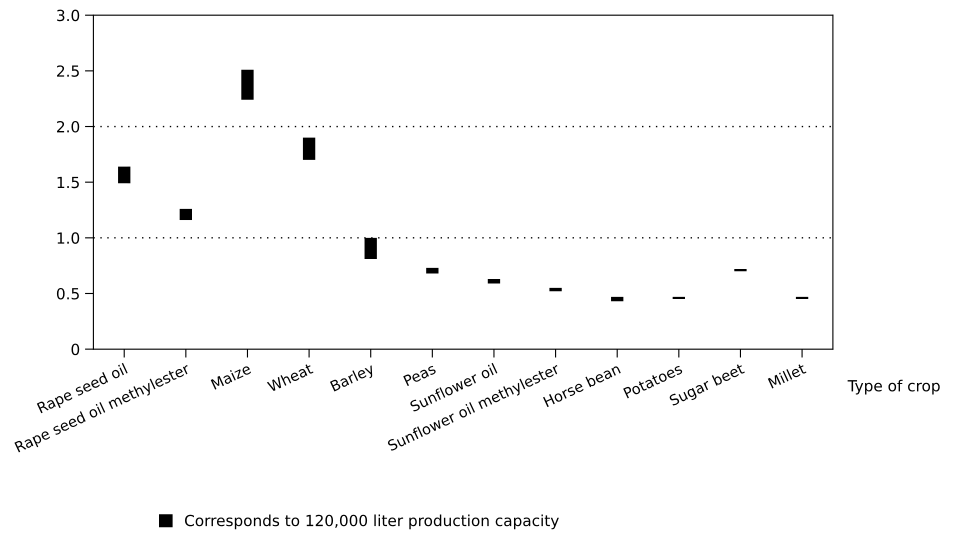 The image size is (973, 543). What do you see at coordinates (68, 16) in the screenshot?
I see `y-tick-label: 3.0` at bounding box center [68, 16].